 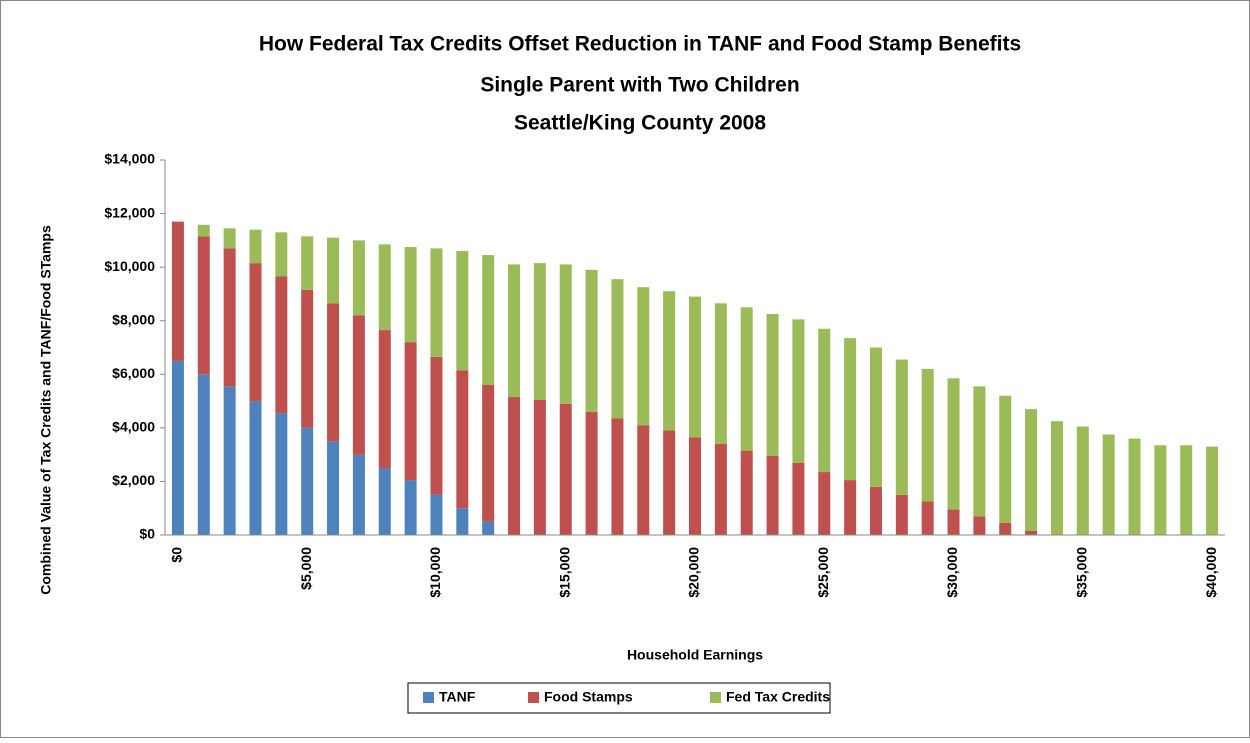 I want to click on legend-label: Fed Tax Credits, so click(x=778, y=697).